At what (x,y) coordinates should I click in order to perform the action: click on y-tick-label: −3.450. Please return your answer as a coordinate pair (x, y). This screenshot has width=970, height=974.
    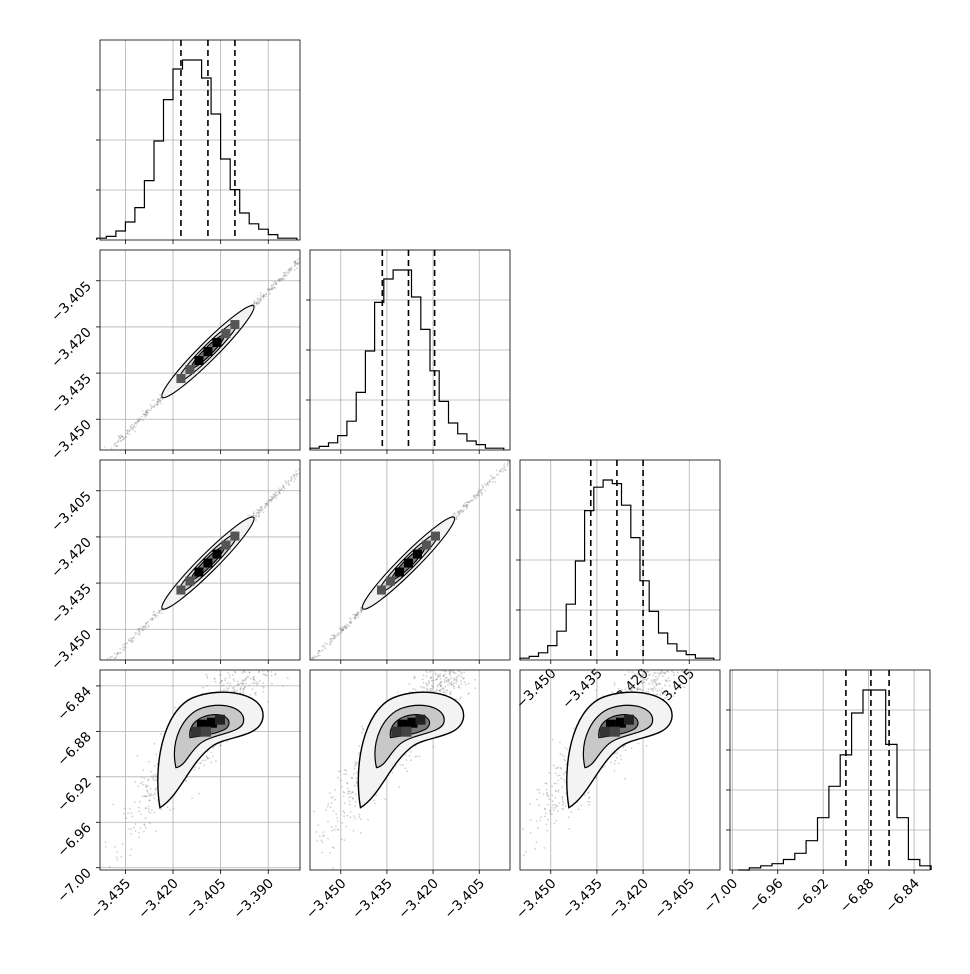
    Looking at the image, I should click on (71, 440).